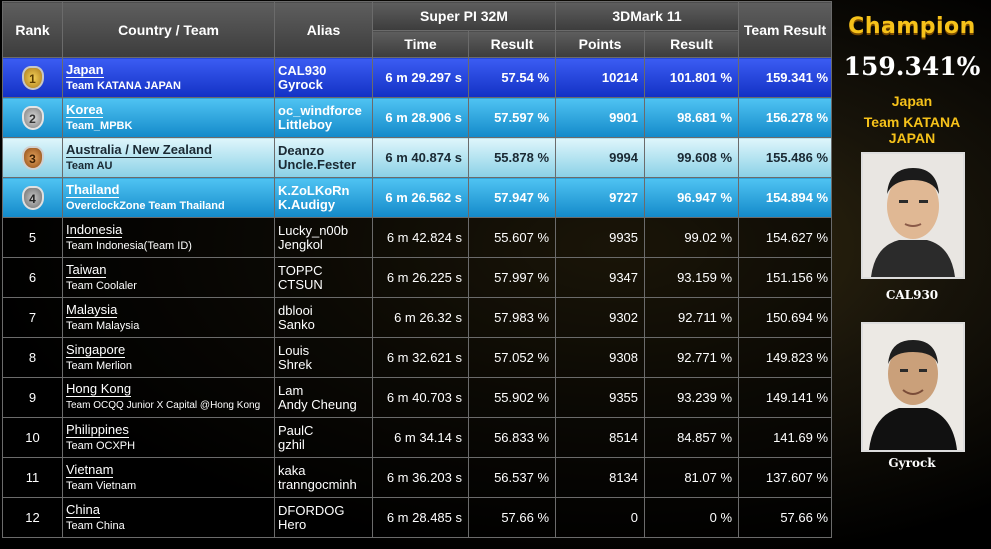  What do you see at coordinates (292, 524) in the screenshot?
I see `alias-2: Hero` at bounding box center [292, 524].